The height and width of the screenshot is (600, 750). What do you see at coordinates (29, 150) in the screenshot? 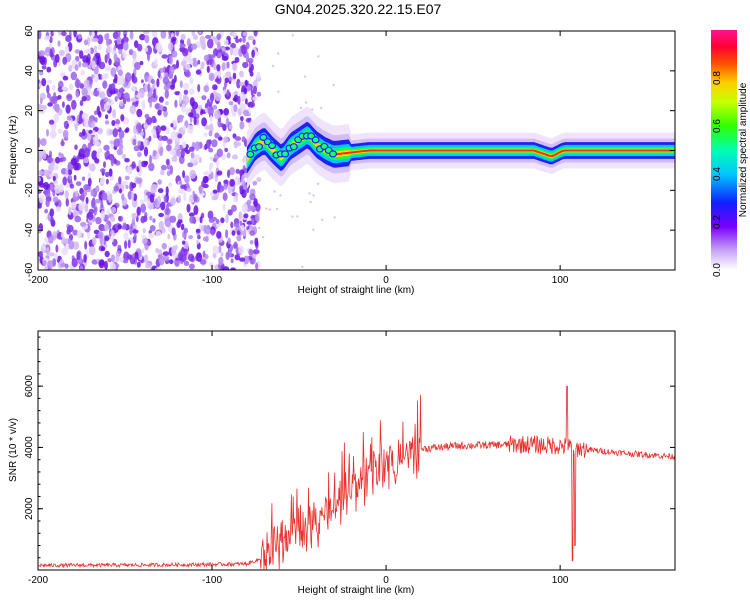
I see `spectrogram-ytick-label: 0` at bounding box center [29, 150].